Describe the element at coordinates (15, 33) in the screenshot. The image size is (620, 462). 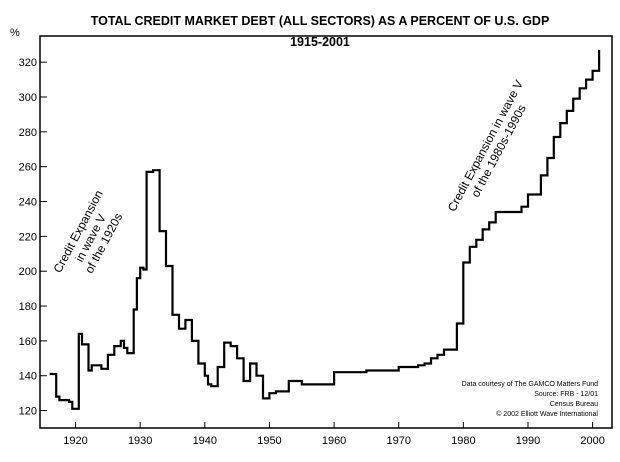
I see `y-axis-unit-label: %` at that location.